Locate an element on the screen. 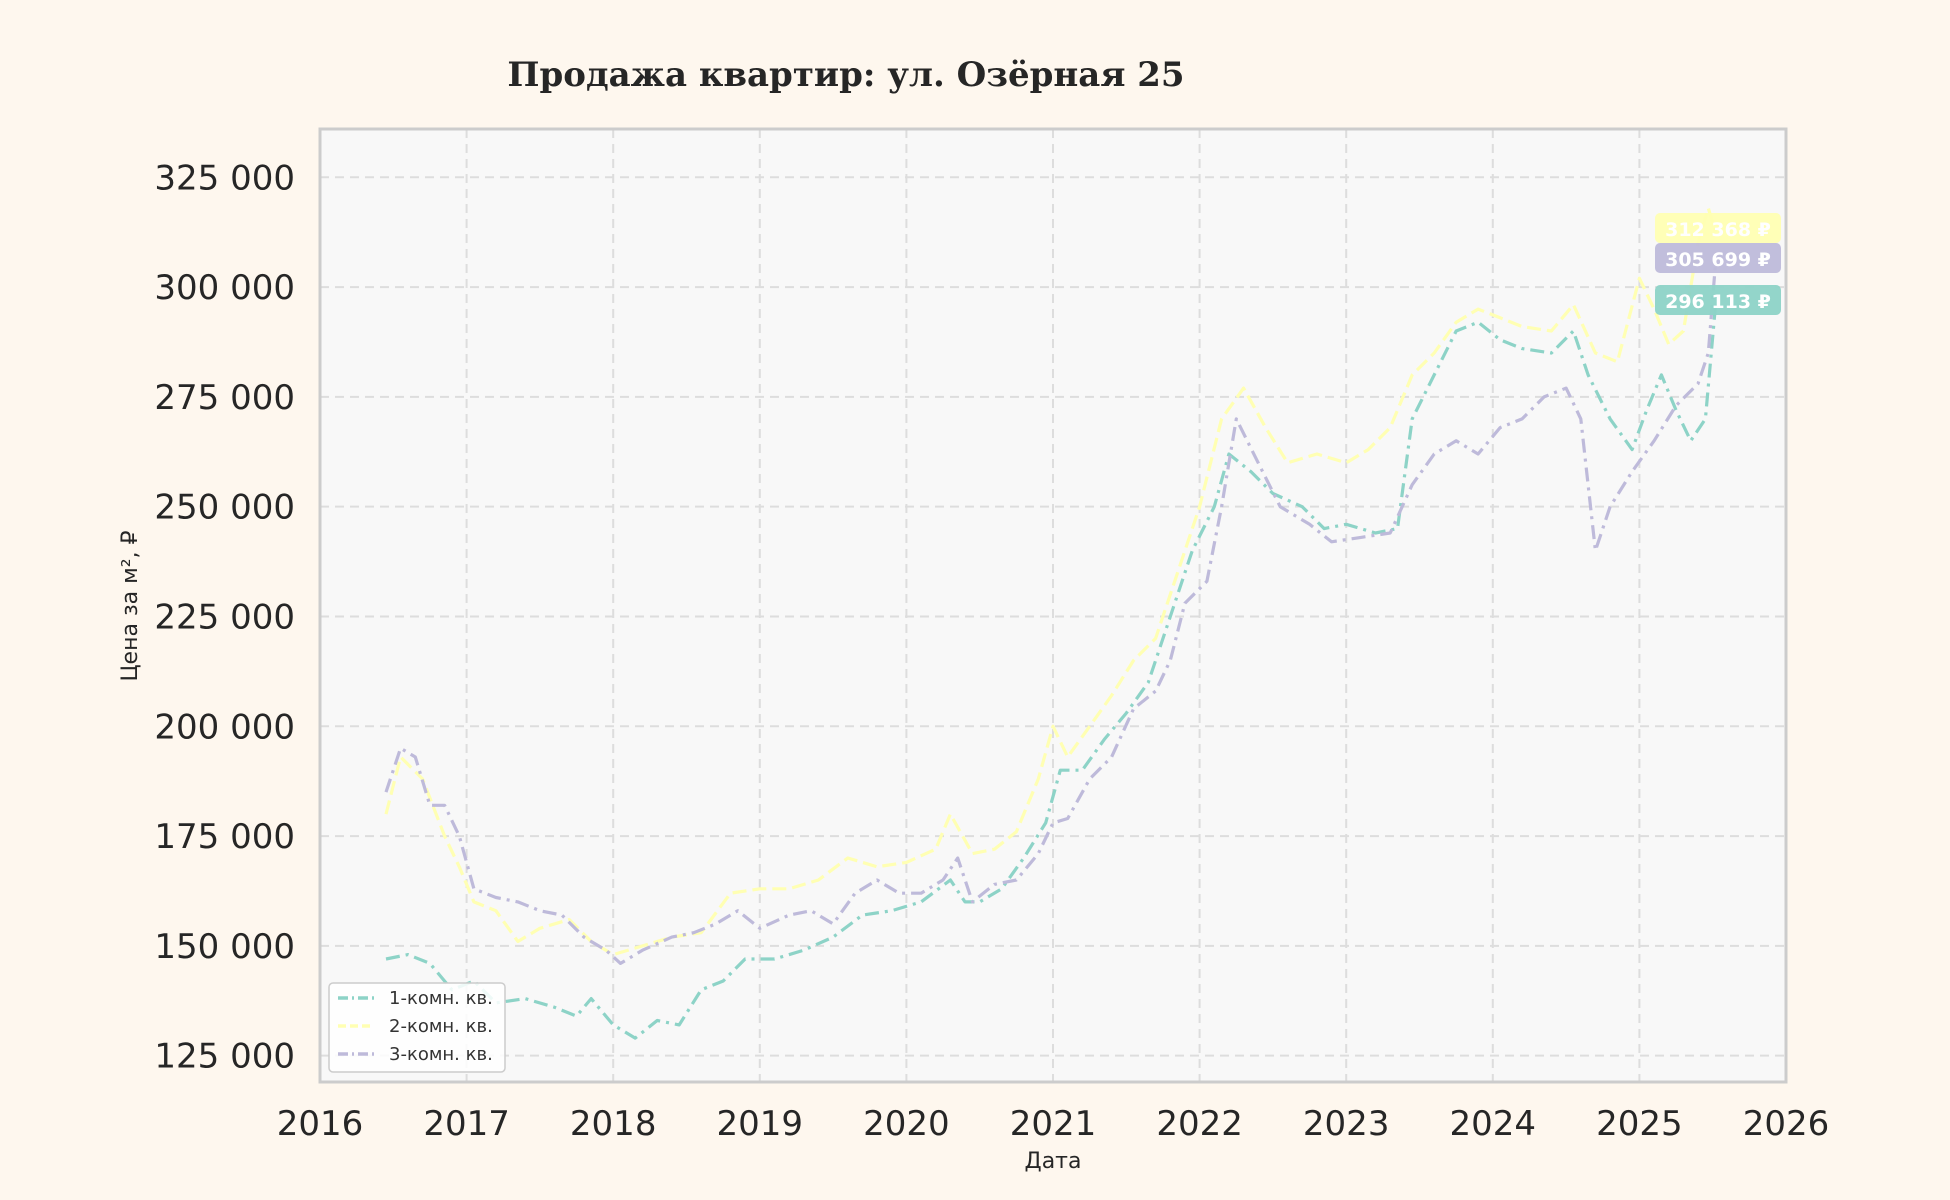  end-value-labels: 312 368 ₽ 305 699 ₽ 296 113 ₽ is located at coordinates (1718, 264).